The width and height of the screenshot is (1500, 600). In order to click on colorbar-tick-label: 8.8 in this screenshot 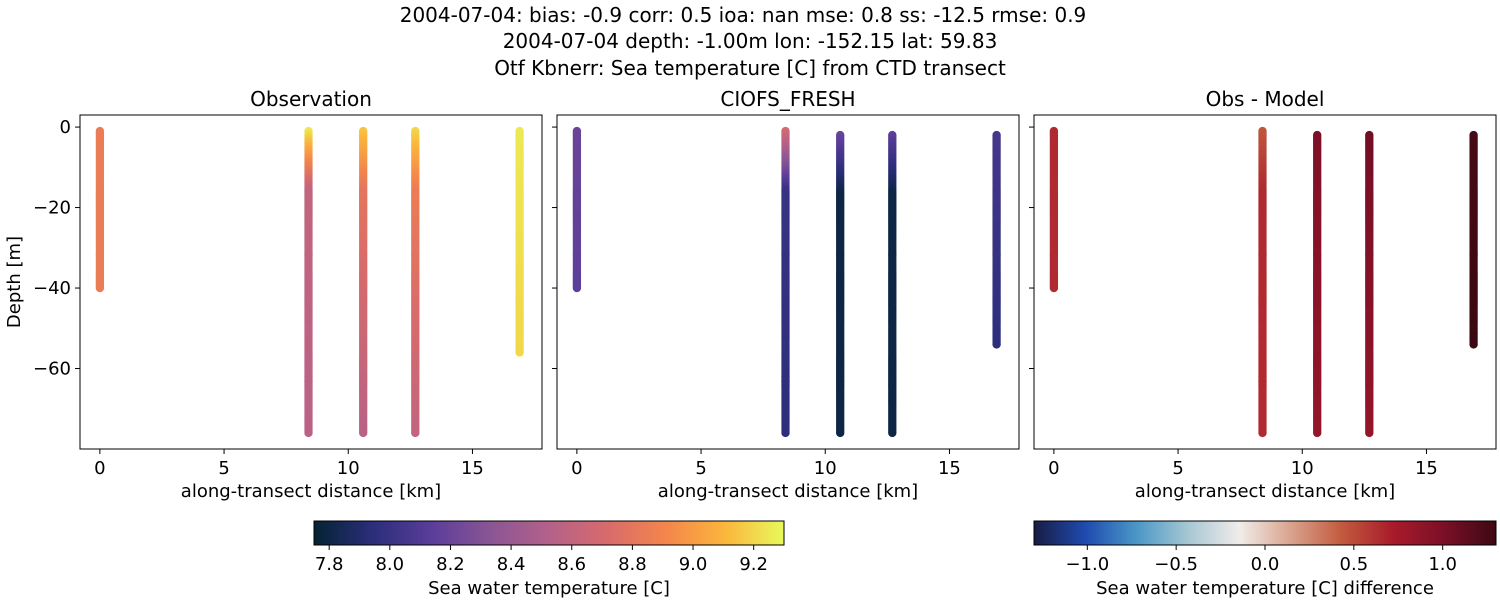, I will do `click(632, 564)`.